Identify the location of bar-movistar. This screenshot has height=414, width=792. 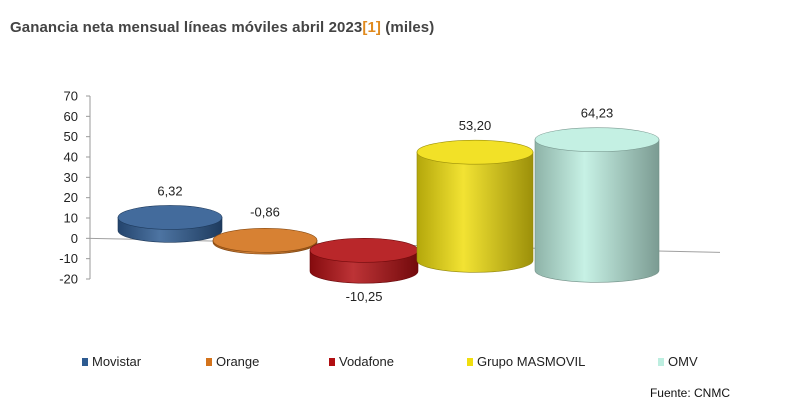
(170, 224).